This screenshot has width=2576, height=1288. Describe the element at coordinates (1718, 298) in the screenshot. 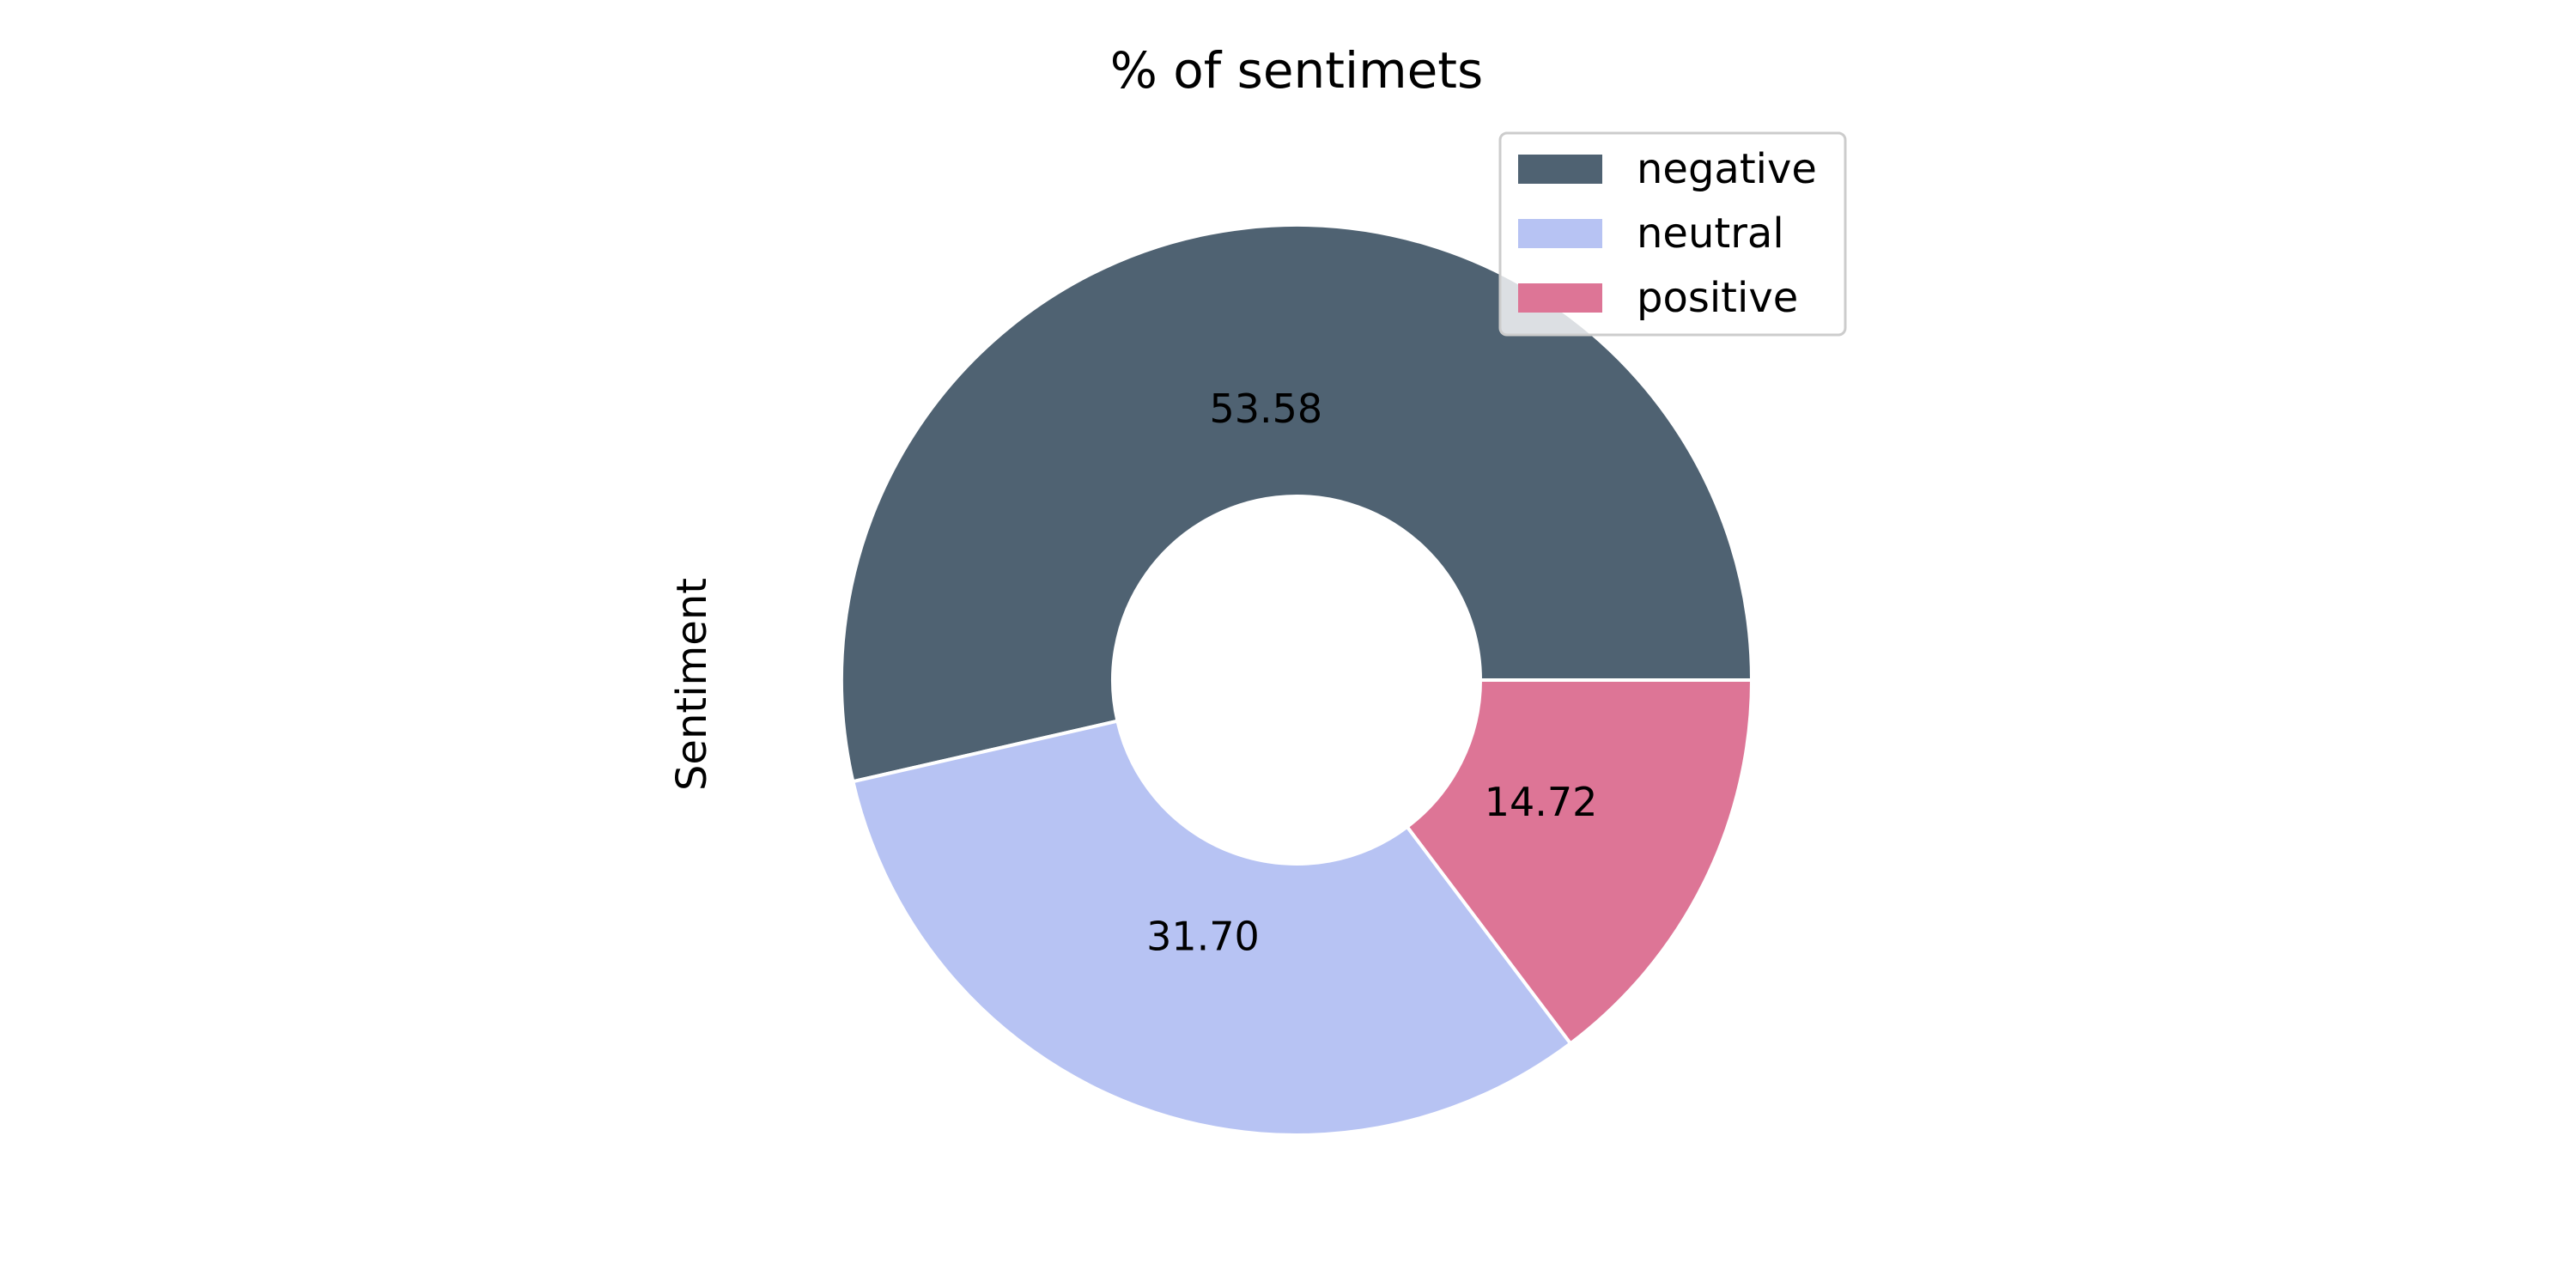

I see `legend-label-positive: positive` at that location.